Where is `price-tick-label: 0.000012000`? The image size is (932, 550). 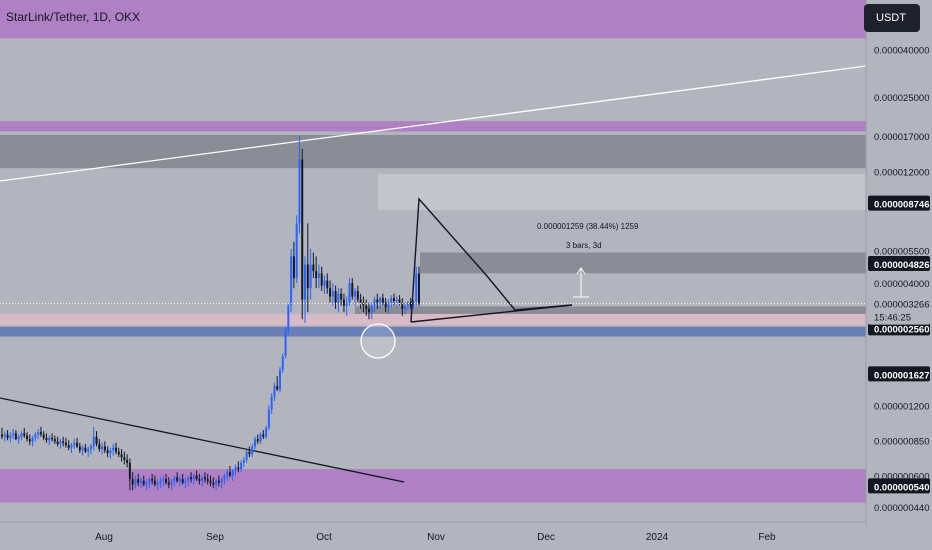
price-tick-label: 0.000012000 is located at coordinates (901, 173).